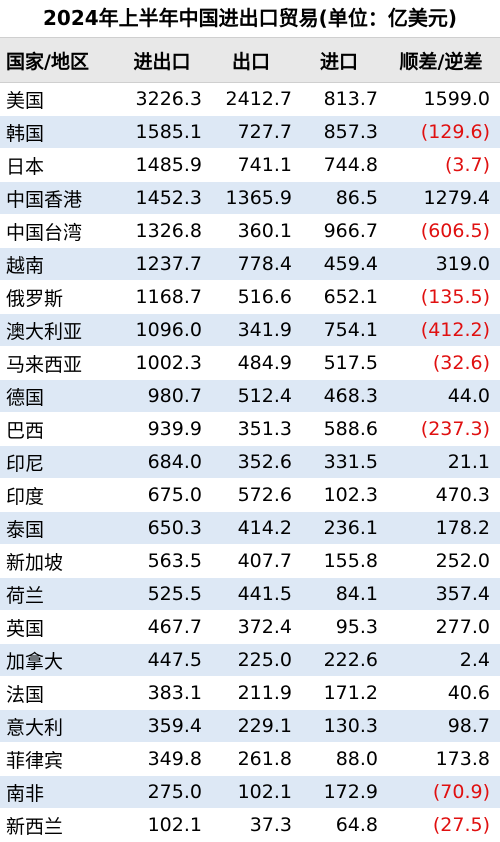 The height and width of the screenshot is (842, 500). What do you see at coordinates (441, 594) in the screenshot?
I see `cell-balance: 357.4` at bounding box center [441, 594].